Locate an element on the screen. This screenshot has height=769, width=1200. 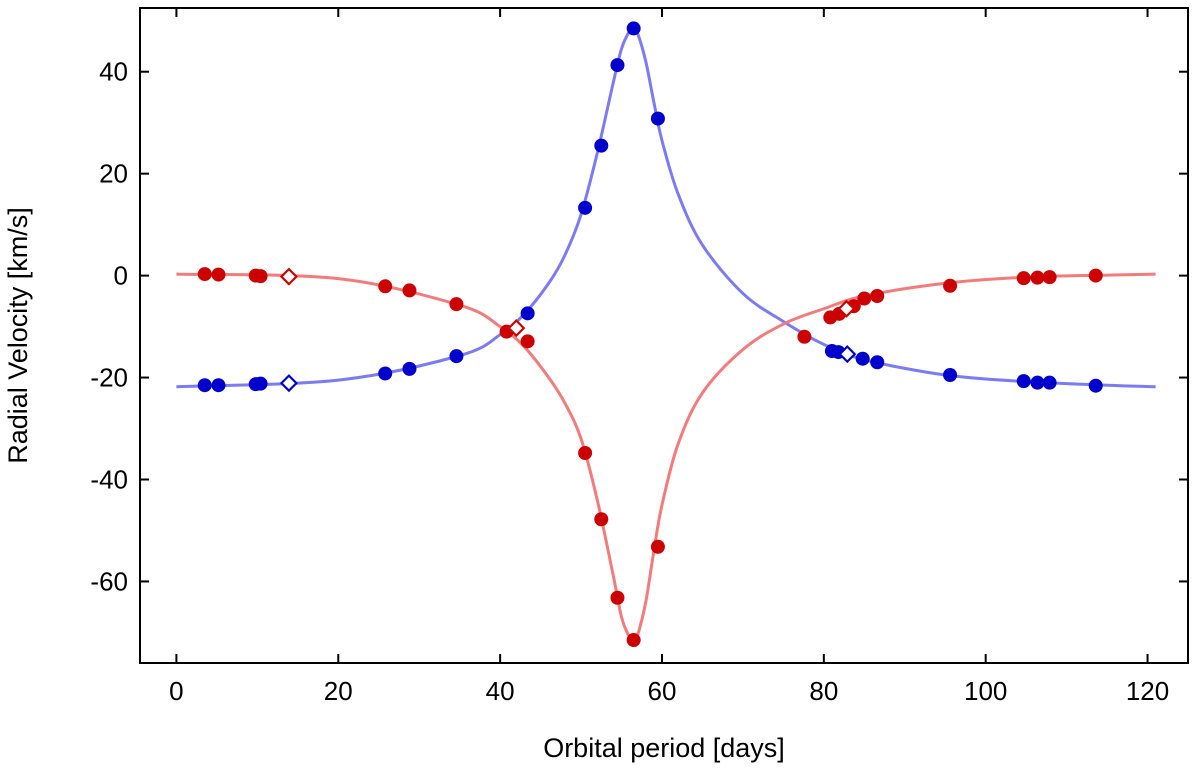
y-tick-label: 20 is located at coordinates (113, 174).